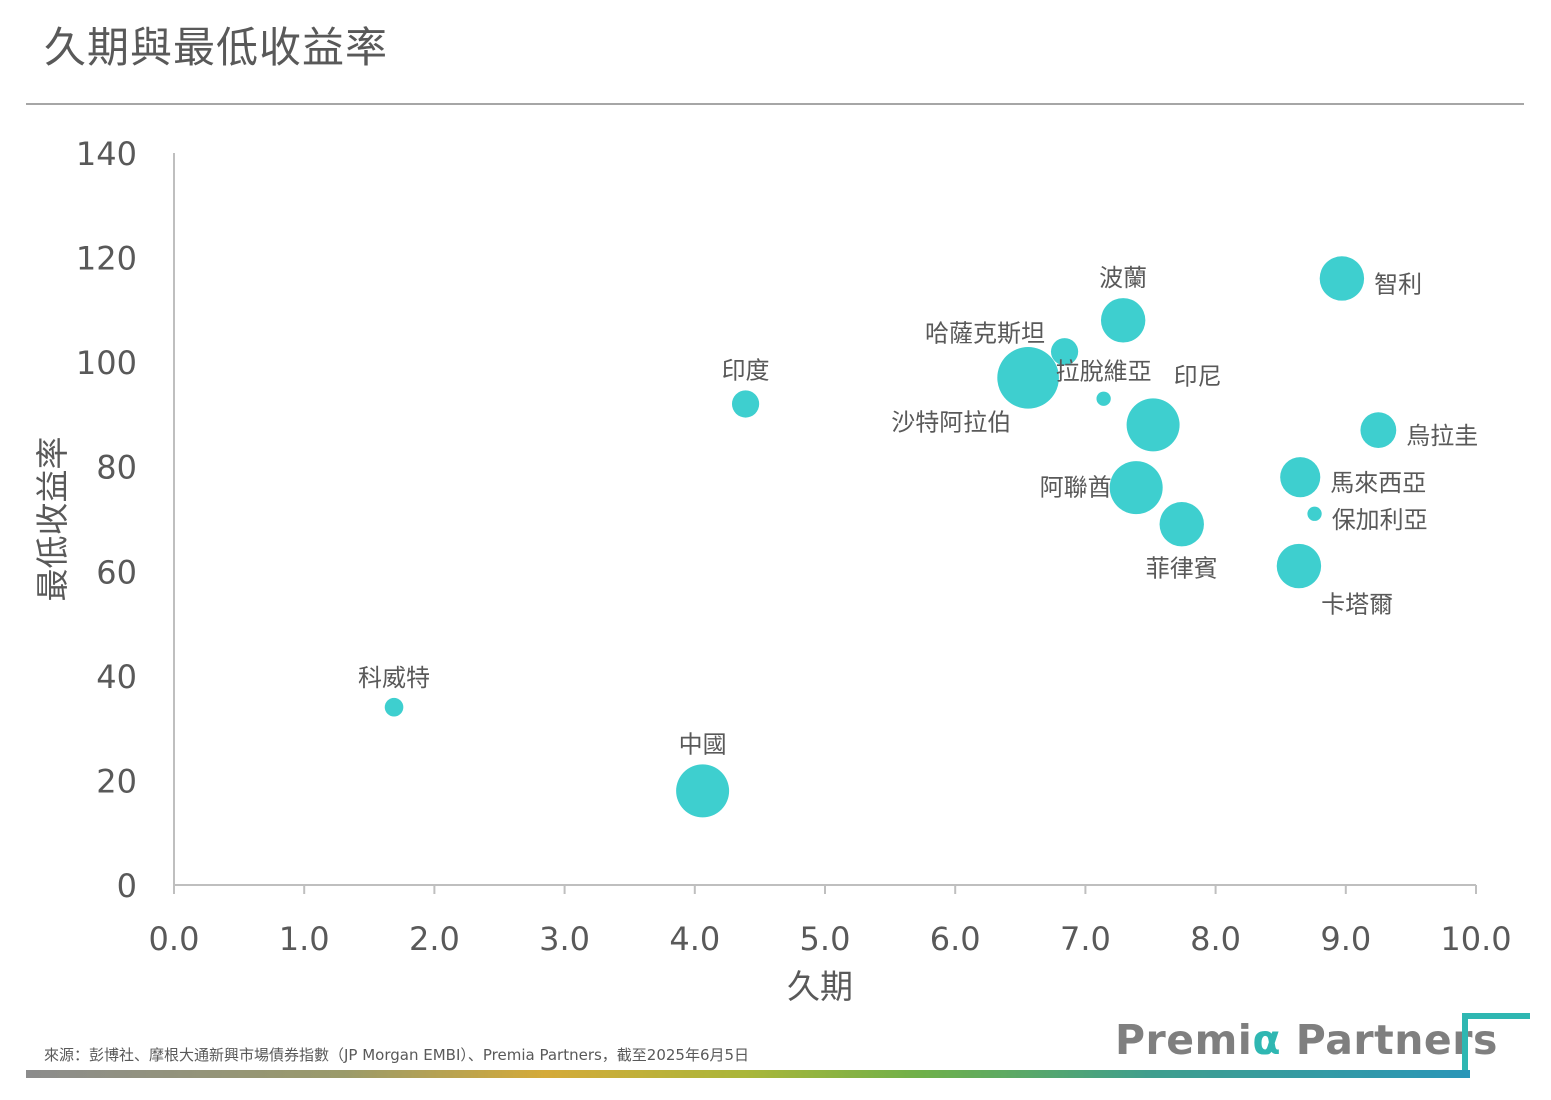 This screenshot has height=1100, width=1551. I want to click on x-tick-group: 0.0 1.0 2.0 3.0 4.0 5.0 6.0 7.0 8.0 9.0 10.0, so click(830, 921).